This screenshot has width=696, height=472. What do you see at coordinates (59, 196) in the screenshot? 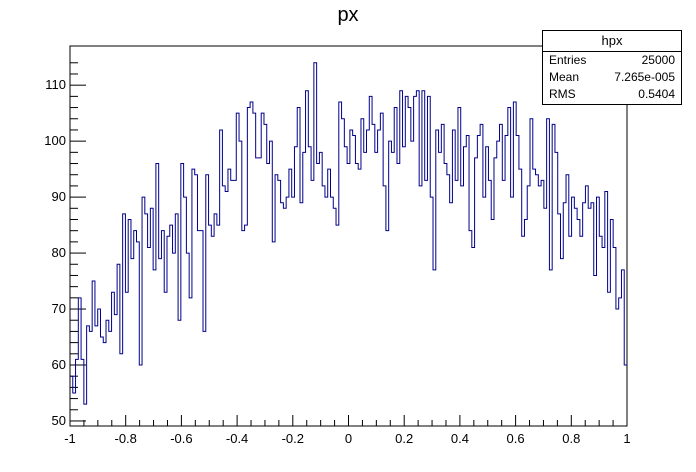
I see `y-tick-label: 90` at bounding box center [59, 196].